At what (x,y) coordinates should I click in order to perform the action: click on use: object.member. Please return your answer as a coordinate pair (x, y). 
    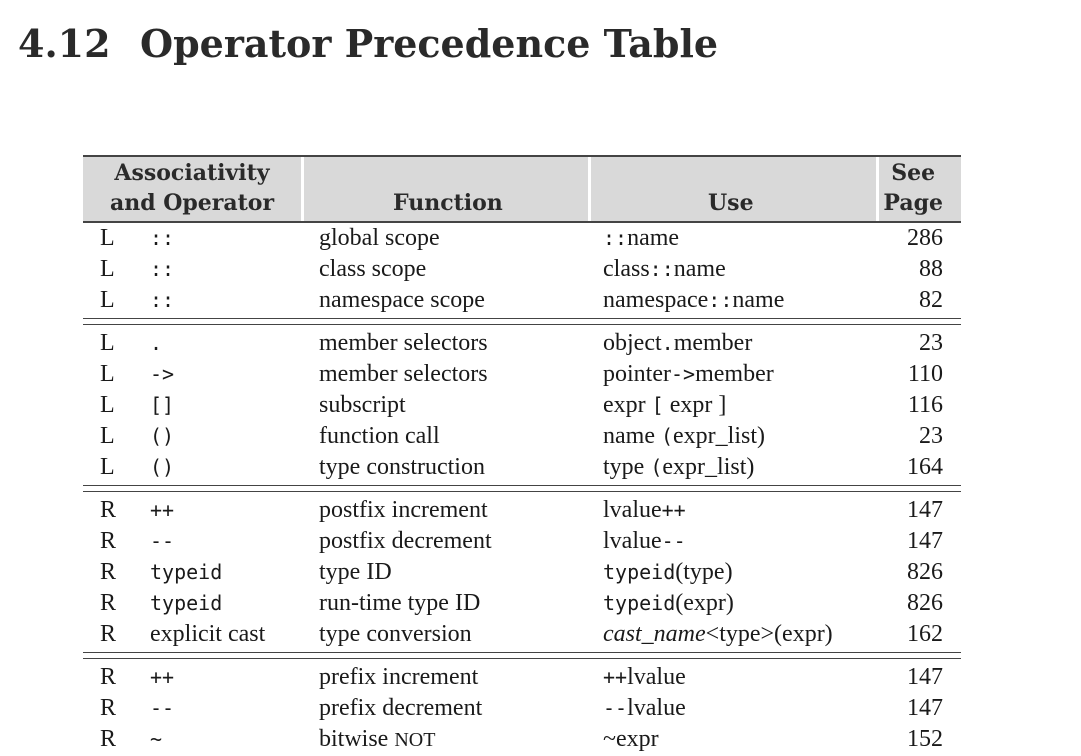
    Looking at the image, I should click on (678, 343).